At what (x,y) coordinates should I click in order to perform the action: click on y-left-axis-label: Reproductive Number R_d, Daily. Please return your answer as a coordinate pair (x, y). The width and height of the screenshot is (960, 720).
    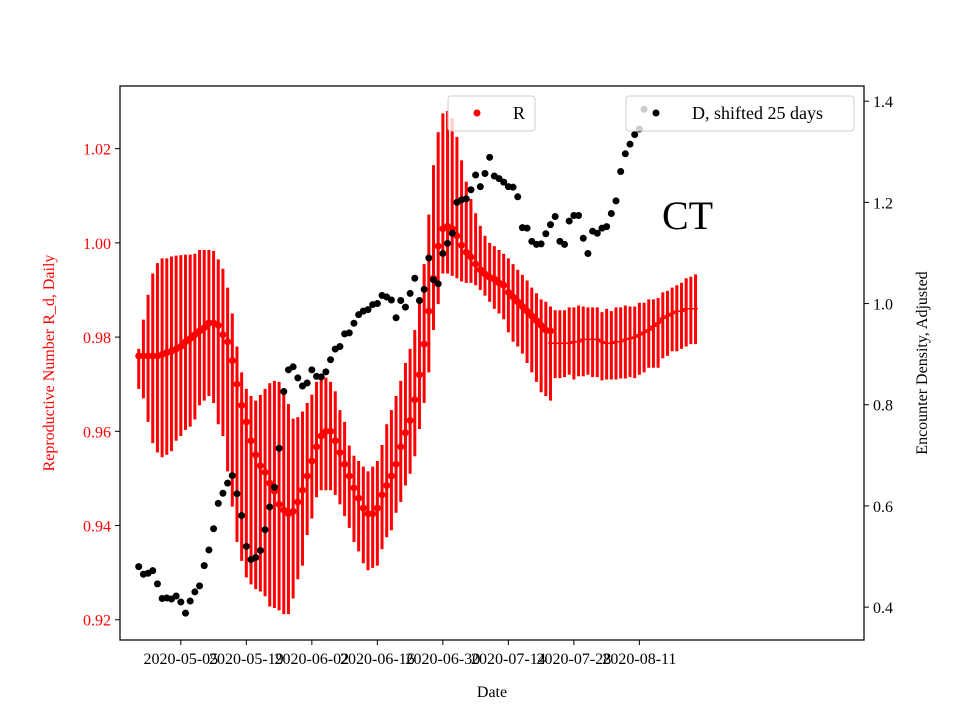
    Looking at the image, I should click on (49, 363).